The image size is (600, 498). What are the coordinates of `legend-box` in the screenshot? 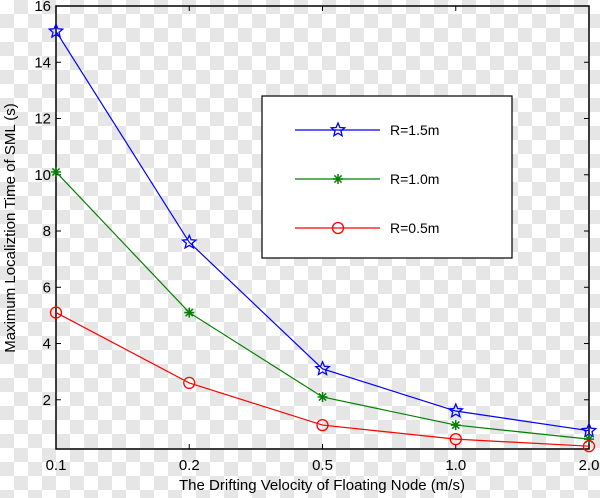 It's located at (387, 177).